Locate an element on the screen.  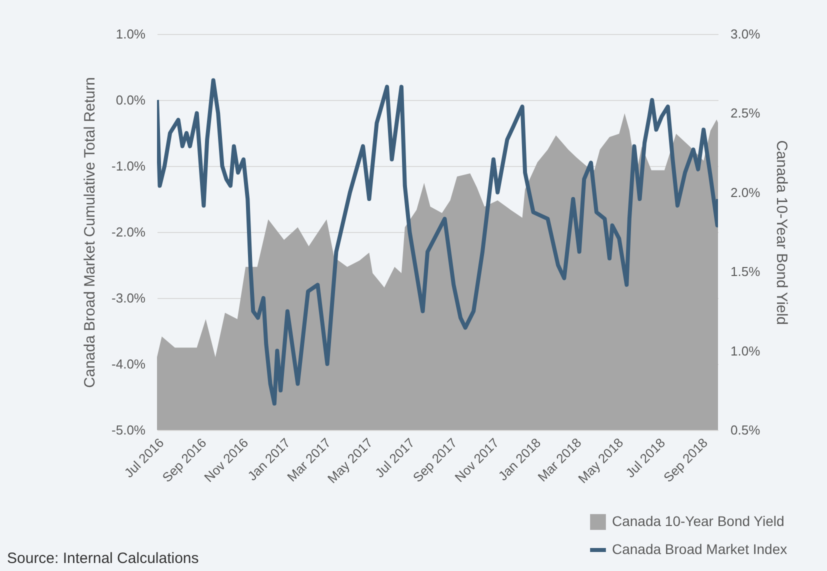
y2-axis-title: Canada 10-Year Bond Yield is located at coordinates (781, 232).